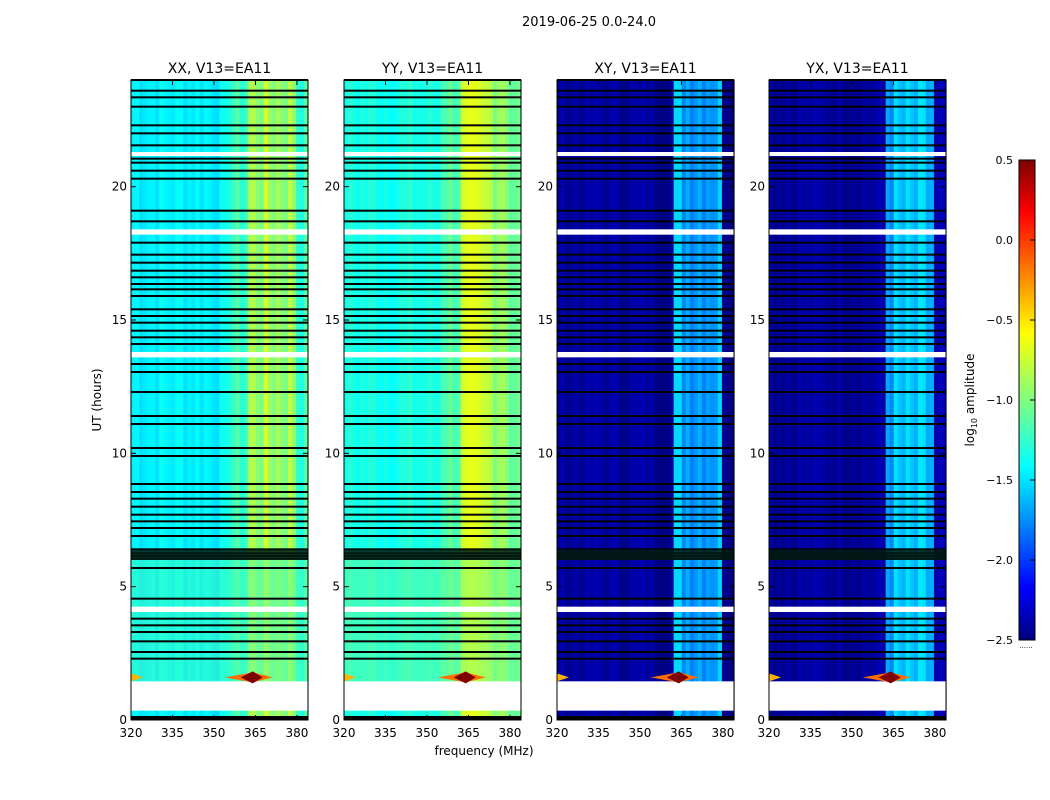 The width and height of the screenshot is (1050, 800). Describe the element at coordinates (677, 677) in the screenshot. I see `rfi-burst` at that location.